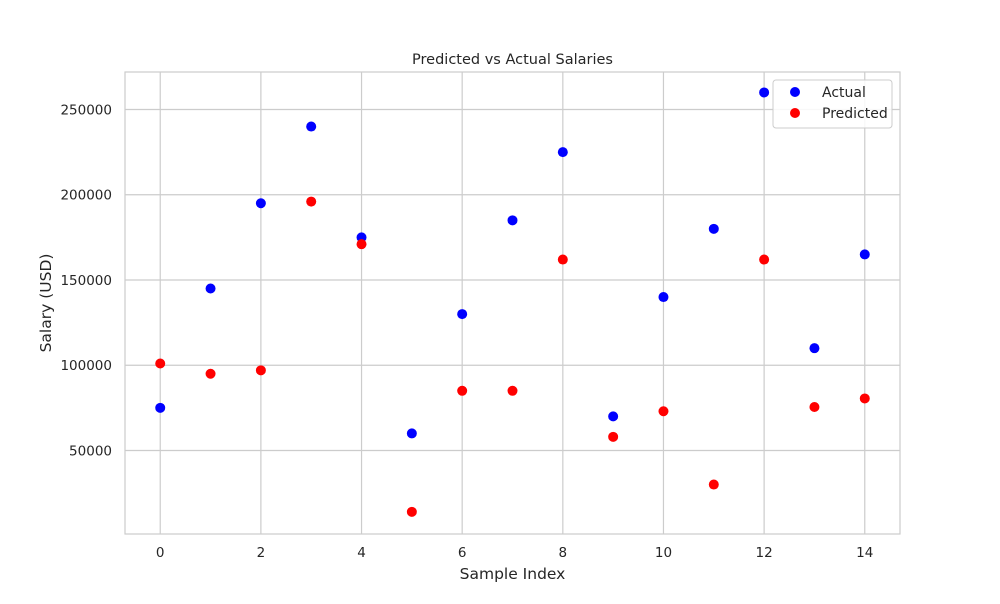  I want to click on y-tick-label: 100000, so click(86, 366).